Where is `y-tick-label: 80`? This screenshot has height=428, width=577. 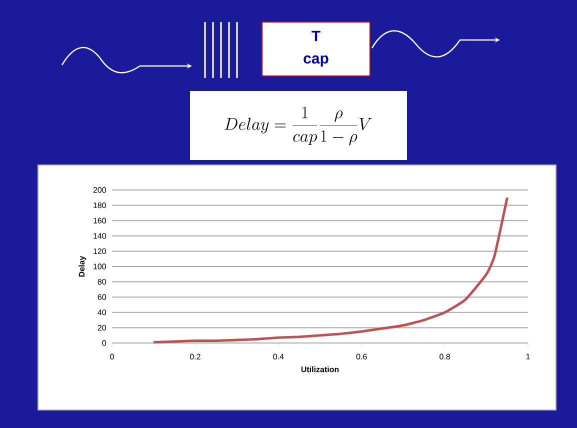
y-tick-label: 80 is located at coordinates (102, 281).